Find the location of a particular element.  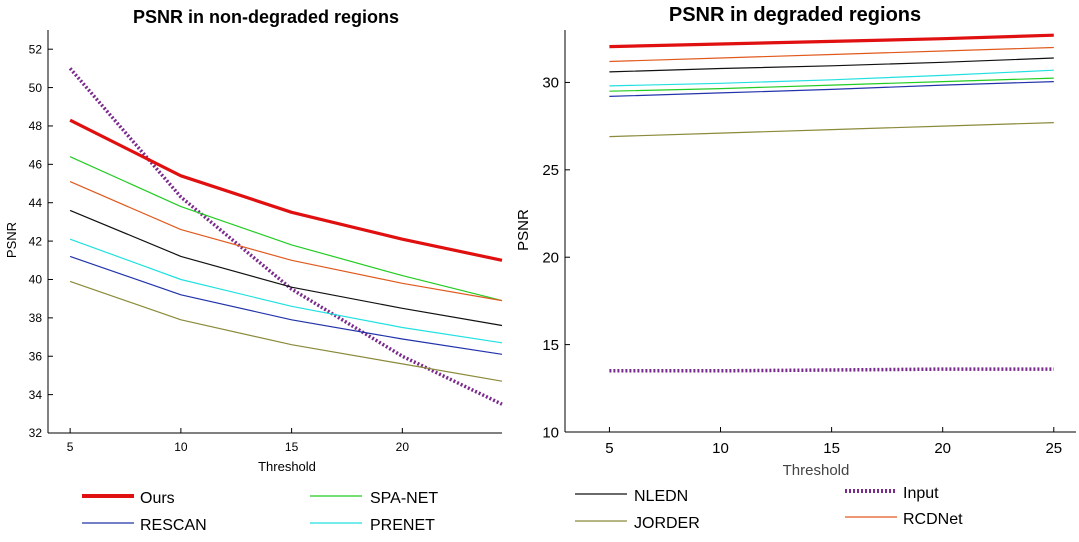

left-y-tick-label: 44 is located at coordinates (36, 203).